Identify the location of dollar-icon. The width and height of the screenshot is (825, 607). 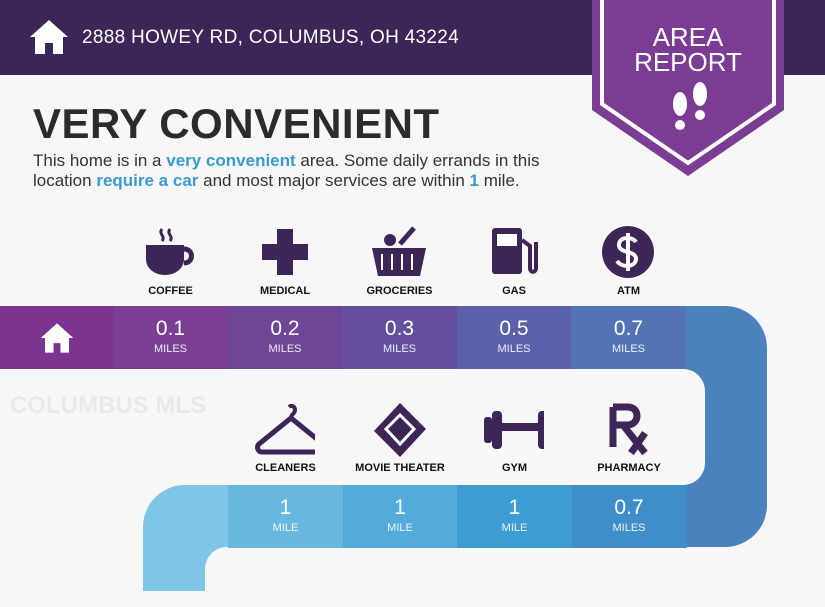
(628, 252).